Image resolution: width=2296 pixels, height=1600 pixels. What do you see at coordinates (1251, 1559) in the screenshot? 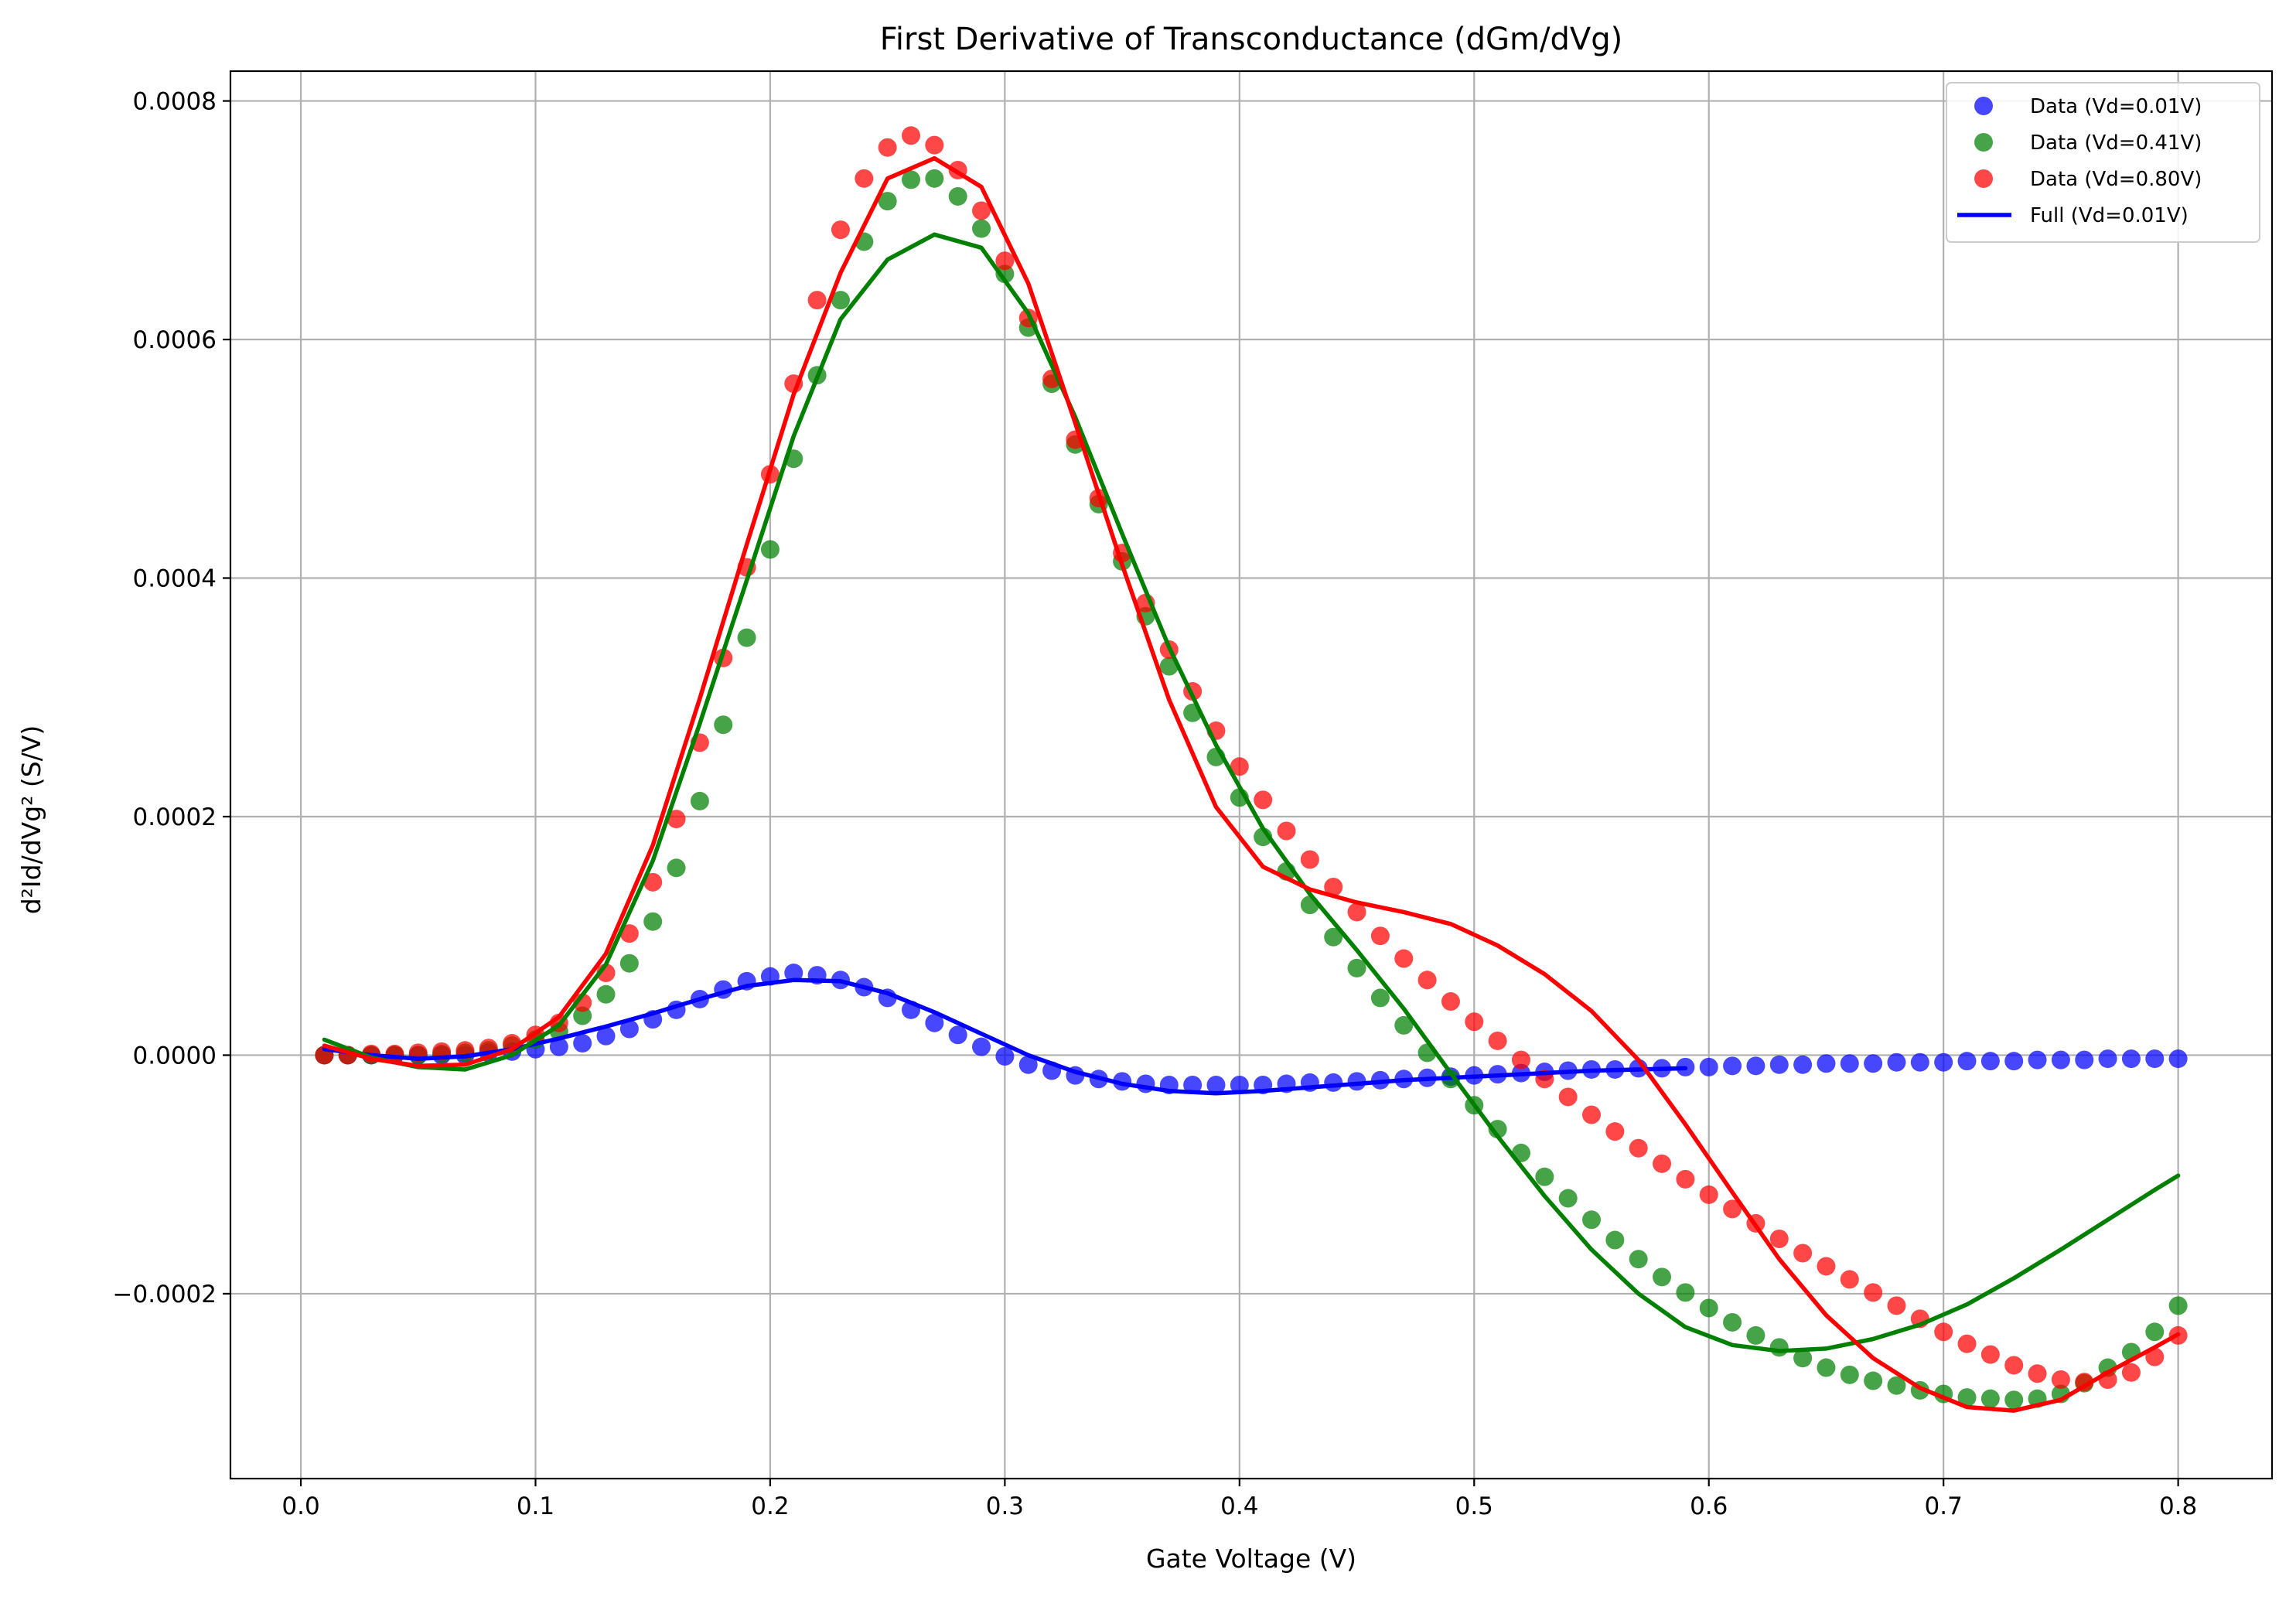
I see `x-axis-label: Gate Voltage (V)` at bounding box center [1251, 1559].